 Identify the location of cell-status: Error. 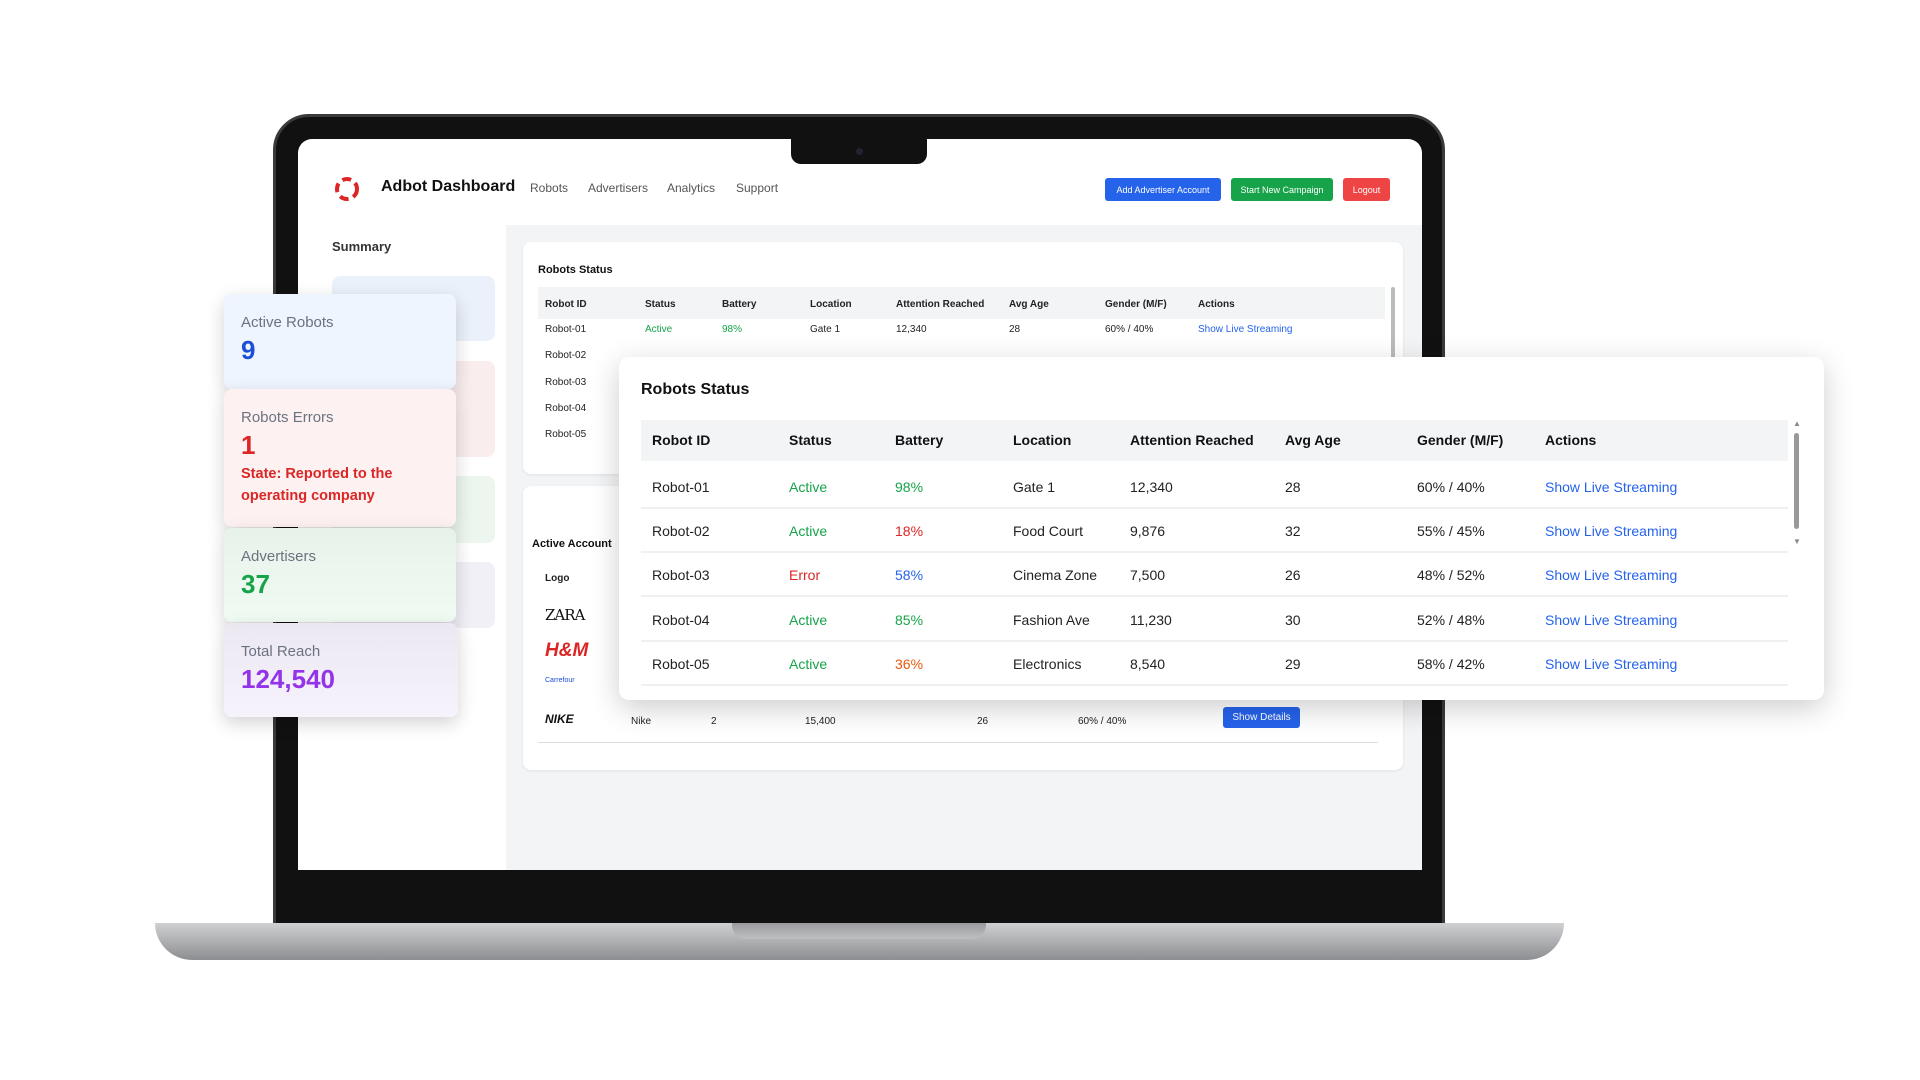
(805, 575).